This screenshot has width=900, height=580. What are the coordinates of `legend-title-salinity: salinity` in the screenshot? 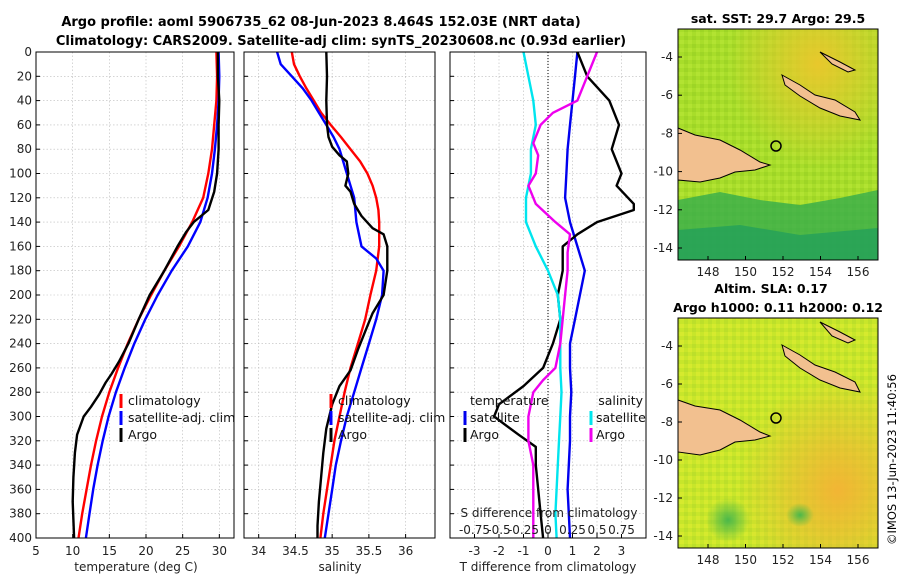 It's located at (620, 400).